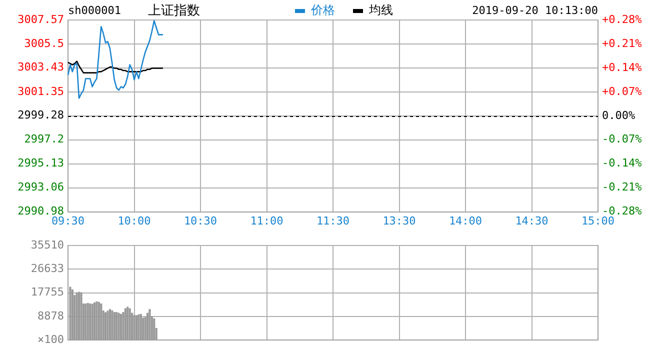 The image size is (660, 360). What do you see at coordinates (134, 221) in the screenshot?
I see `x-tick-label: 10:00` at bounding box center [134, 221].